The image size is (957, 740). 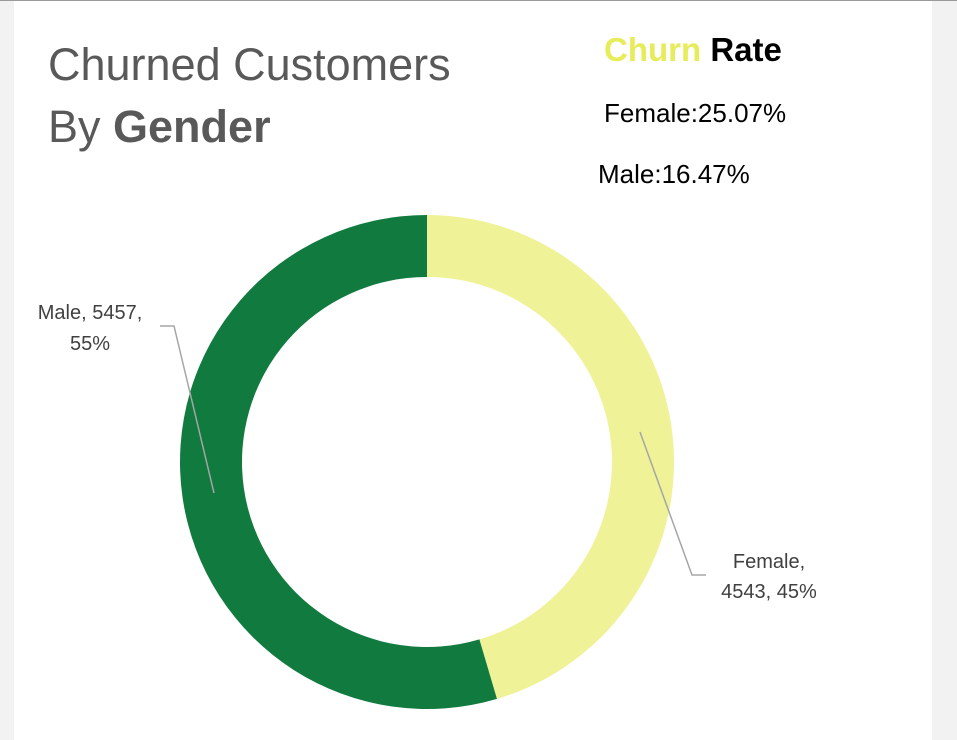 I want to click on data-label-male-line2: 55%, so click(x=90, y=344).